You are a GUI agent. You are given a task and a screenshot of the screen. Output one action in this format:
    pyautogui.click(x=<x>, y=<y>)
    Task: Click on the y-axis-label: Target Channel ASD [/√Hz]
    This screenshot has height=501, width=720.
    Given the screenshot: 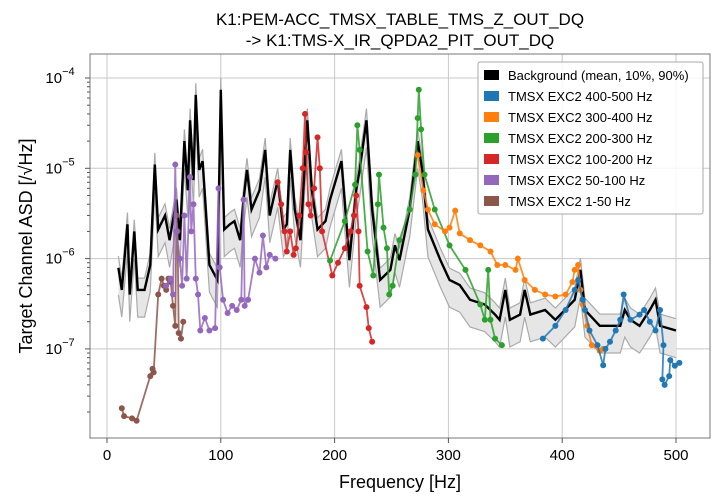 What is the action you would take?
    pyautogui.click(x=26, y=246)
    